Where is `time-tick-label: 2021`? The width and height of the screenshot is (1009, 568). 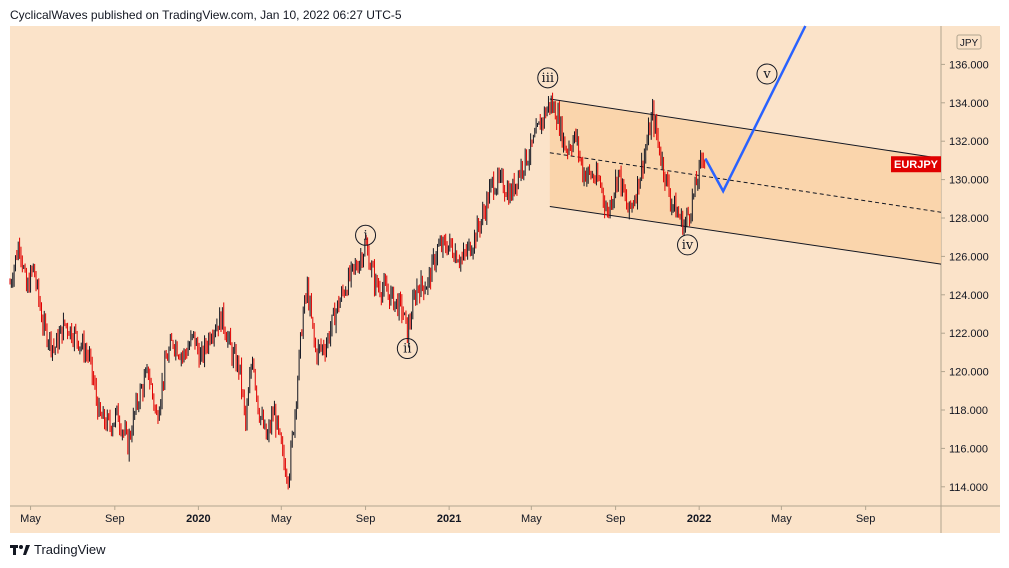
time-tick-label: 2021 is located at coordinates (449, 519).